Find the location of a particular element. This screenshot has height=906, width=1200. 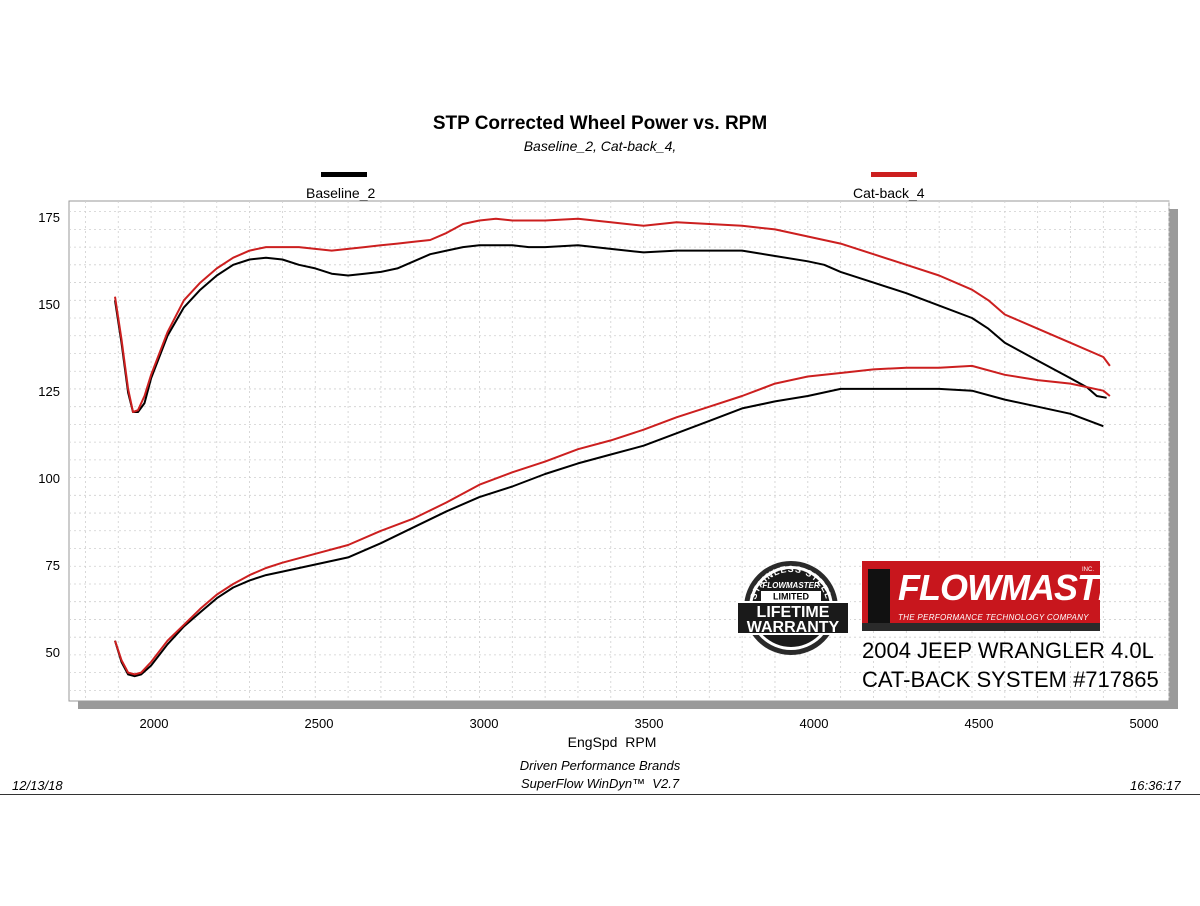

flowmaster-tagline: THE PERFORMANCE TECHNOLOGY COMPANY is located at coordinates (993, 617).